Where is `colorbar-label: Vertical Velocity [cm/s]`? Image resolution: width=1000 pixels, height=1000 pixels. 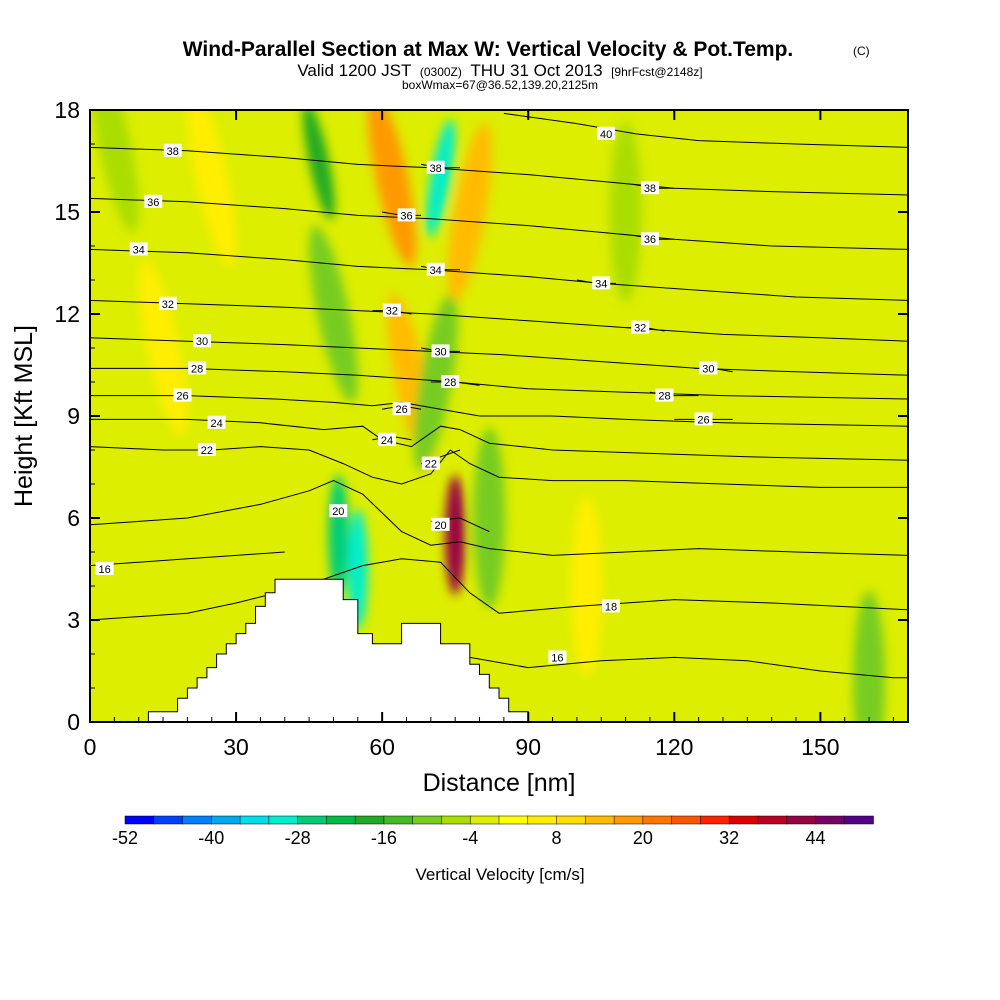
colorbar-label: Vertical Velocity [cm/s] is located at coordinates (499, 874).